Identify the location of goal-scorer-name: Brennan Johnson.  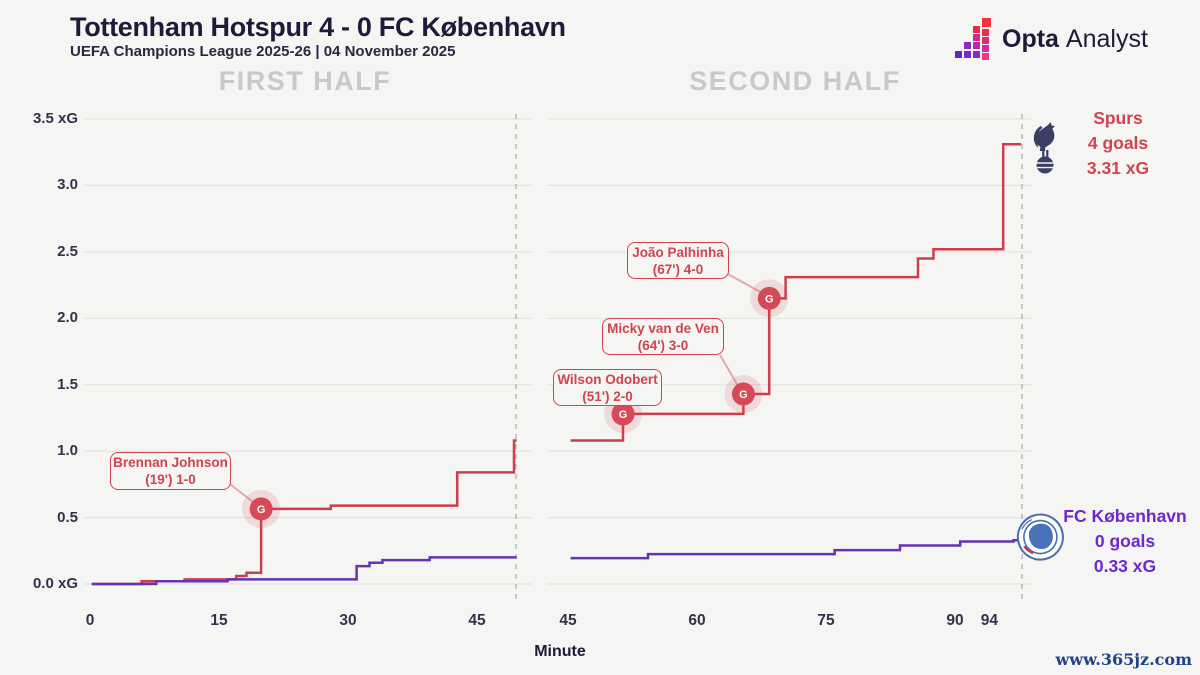
(170, 462).